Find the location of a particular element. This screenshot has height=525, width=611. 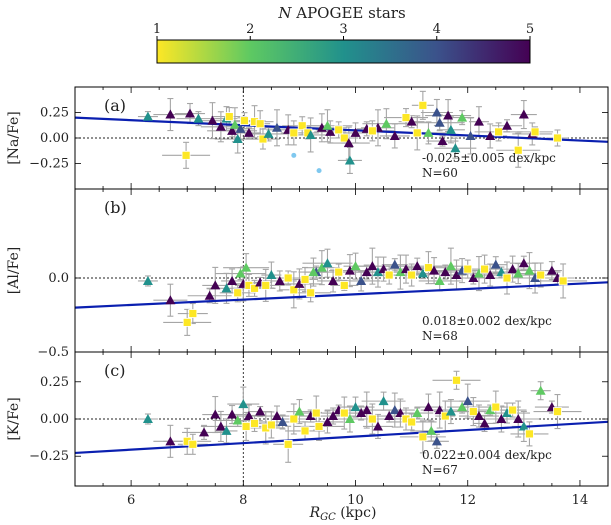

x-tick-label: 10 is located at coordinates (355, 500).